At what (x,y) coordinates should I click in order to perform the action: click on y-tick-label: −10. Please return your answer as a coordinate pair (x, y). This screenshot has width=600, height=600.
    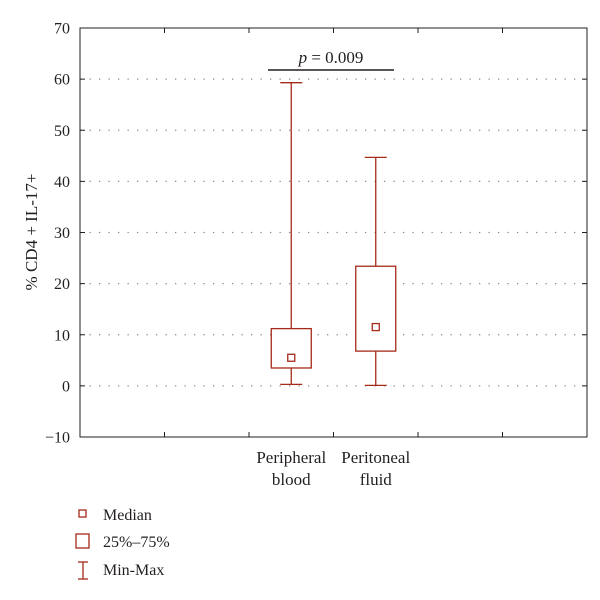
    Looking at the image, I should click on (57, 438).